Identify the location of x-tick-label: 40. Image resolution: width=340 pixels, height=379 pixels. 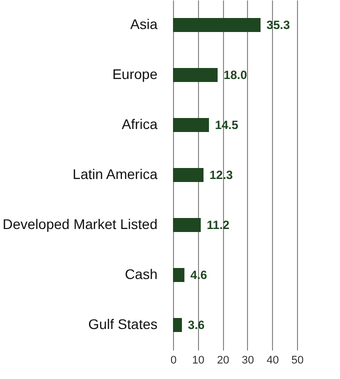
(272, 360).